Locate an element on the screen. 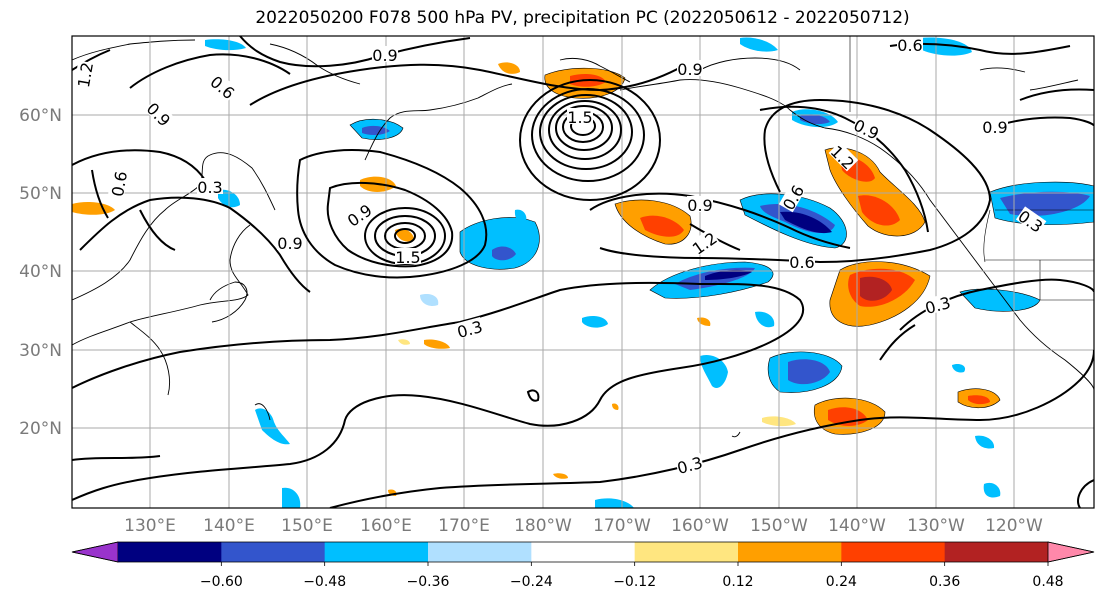 The image size is (1105, 601). colorbar-min-extend is located at coordinates (95, 552).